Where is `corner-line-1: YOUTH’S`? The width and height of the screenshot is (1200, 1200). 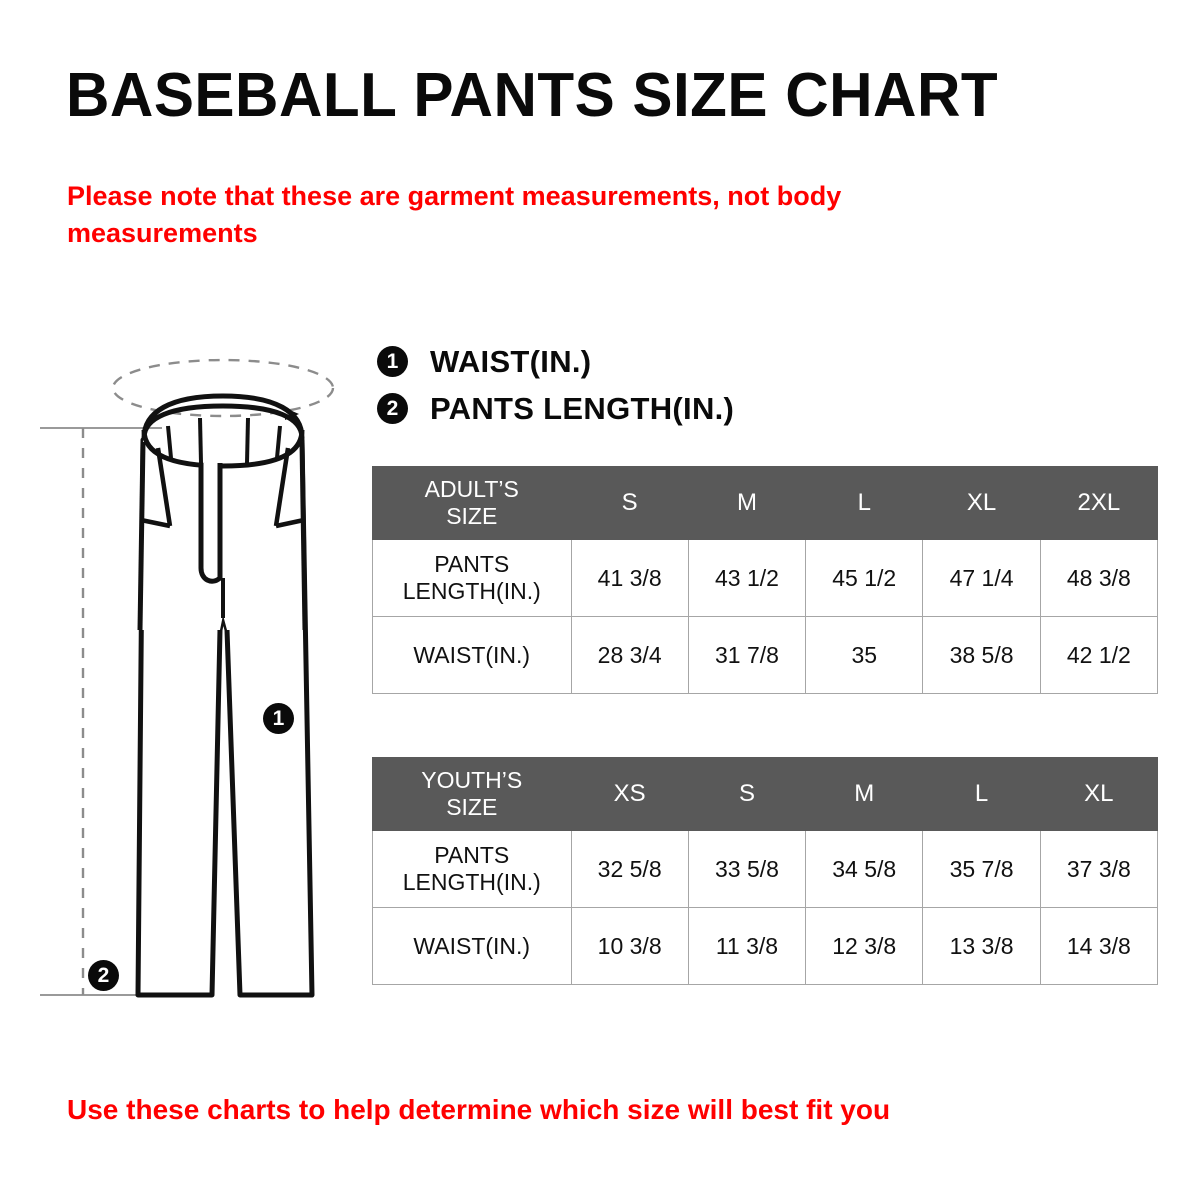
corner-line-1: YOUTH’S is located at coordinates (472, 780).